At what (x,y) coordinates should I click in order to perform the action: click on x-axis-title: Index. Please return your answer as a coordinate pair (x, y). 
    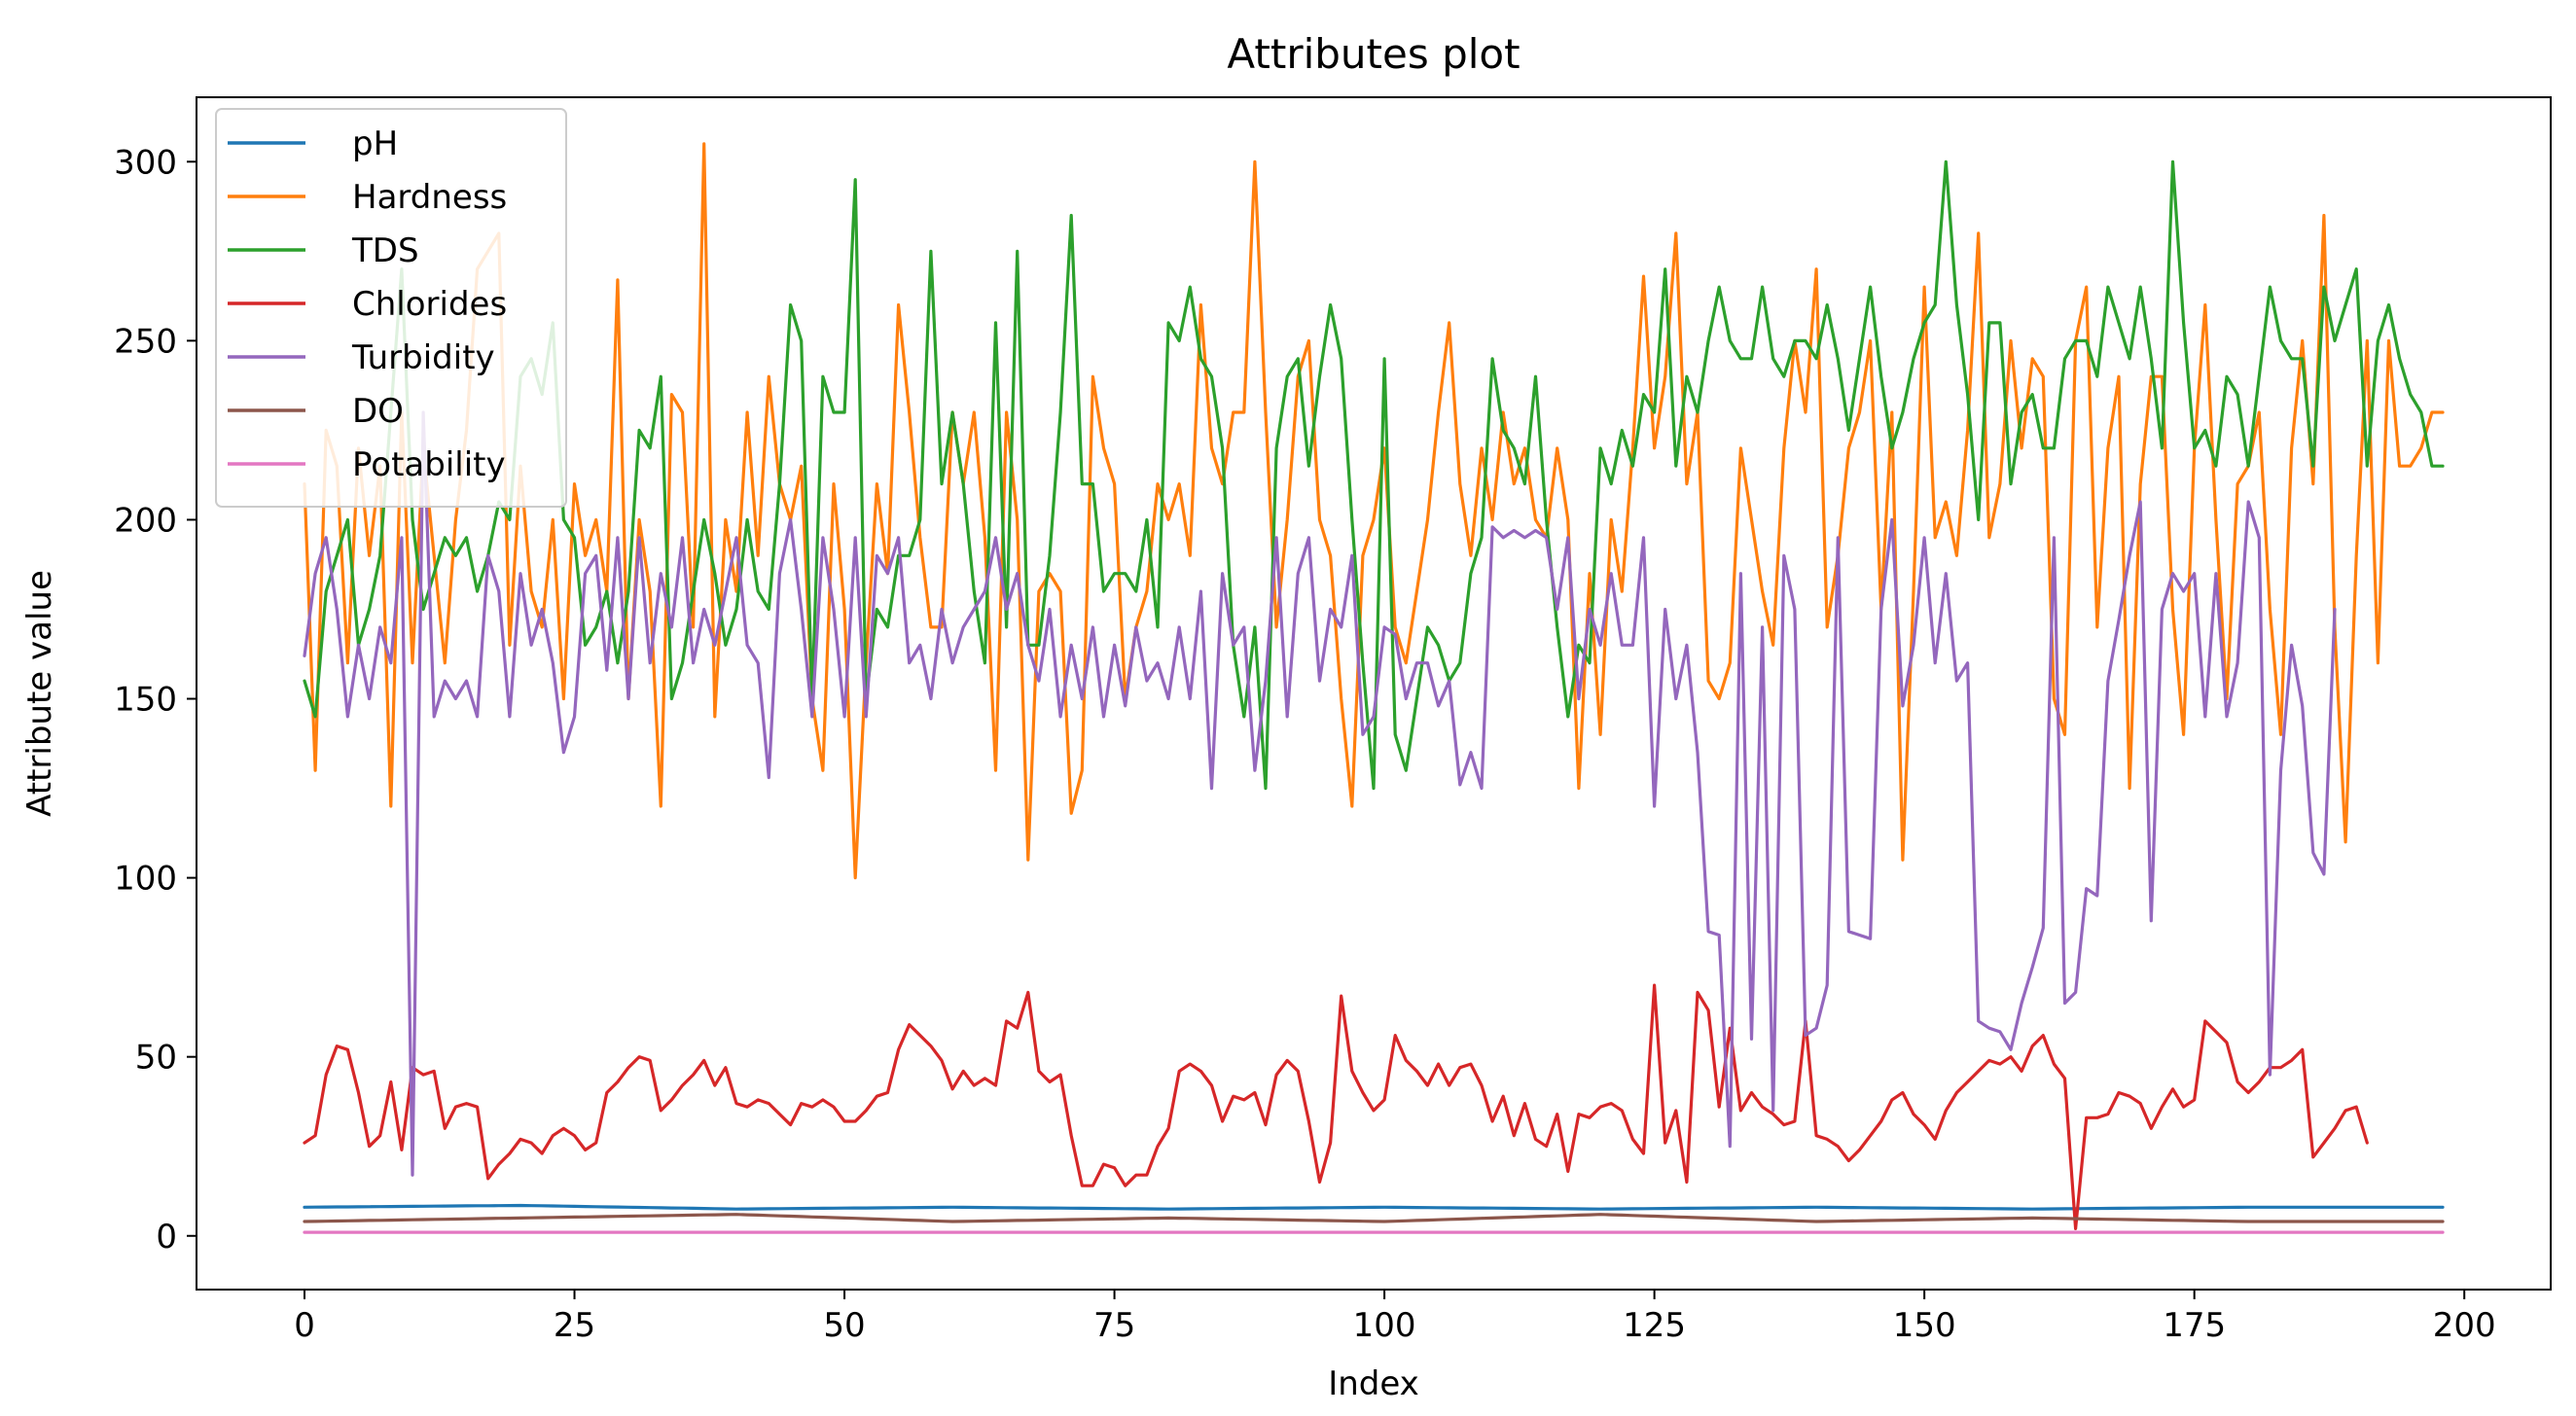
    Looking at the image, I should click on (1373, 1383).